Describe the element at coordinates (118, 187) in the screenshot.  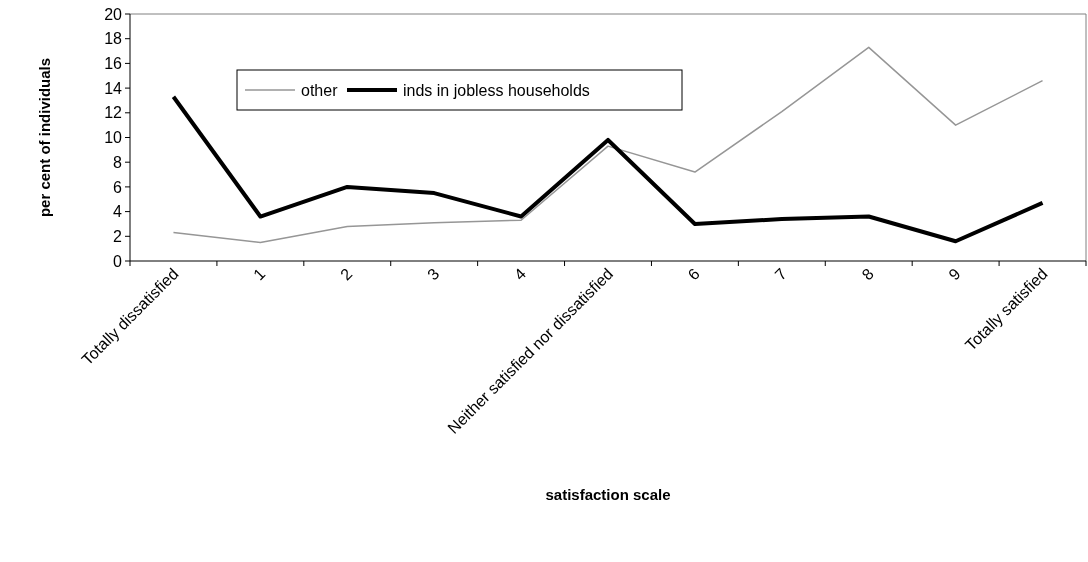
I see `y-tick-label: 6` at that location.